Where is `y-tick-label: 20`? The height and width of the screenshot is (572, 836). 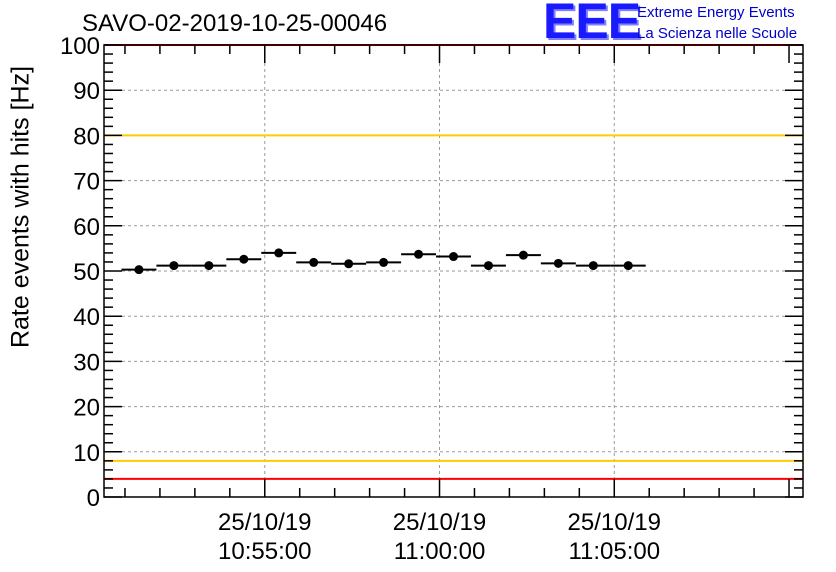
y-tick-label: 20 is located at coordinates (86, 408).